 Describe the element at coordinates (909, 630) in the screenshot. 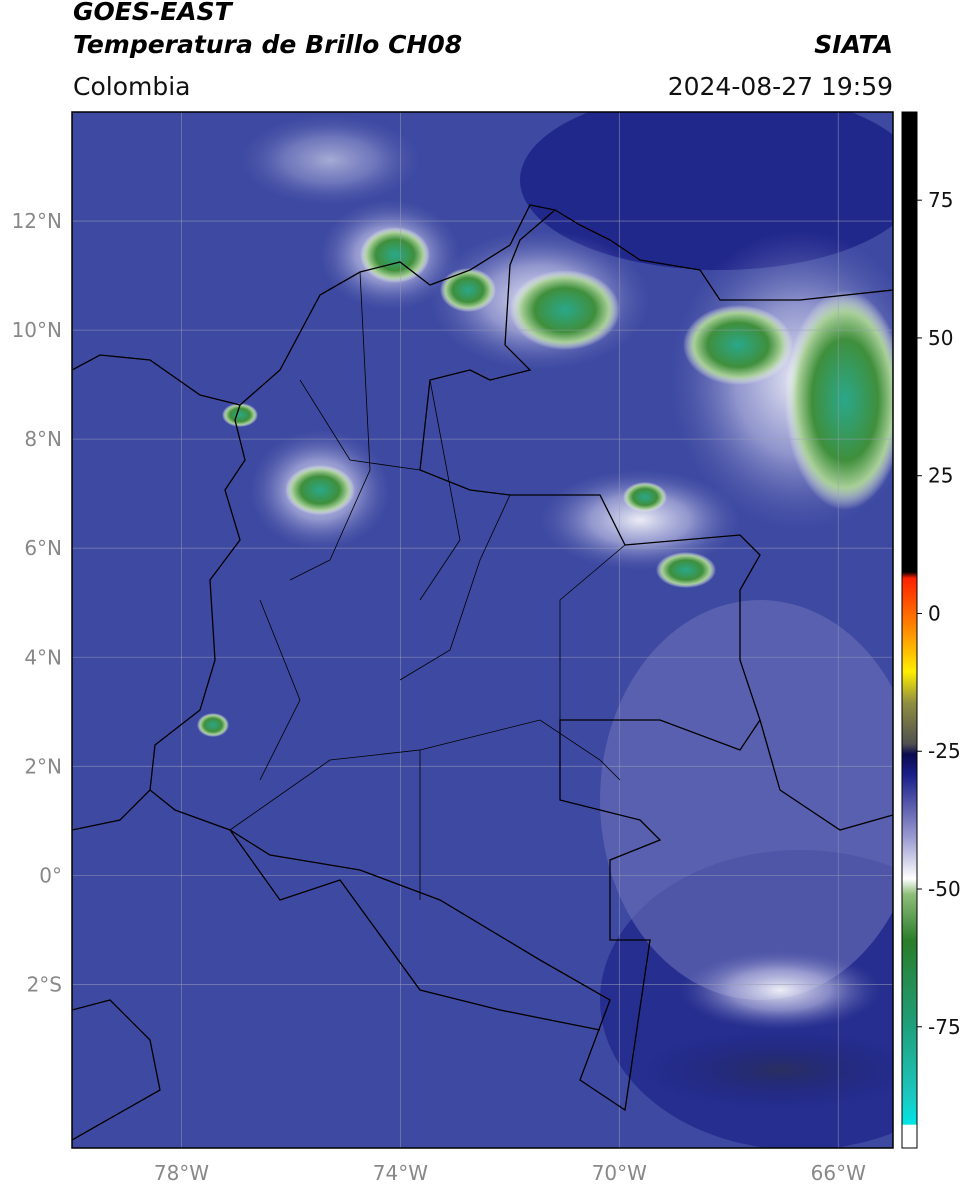

I see `colorbar` at that location.